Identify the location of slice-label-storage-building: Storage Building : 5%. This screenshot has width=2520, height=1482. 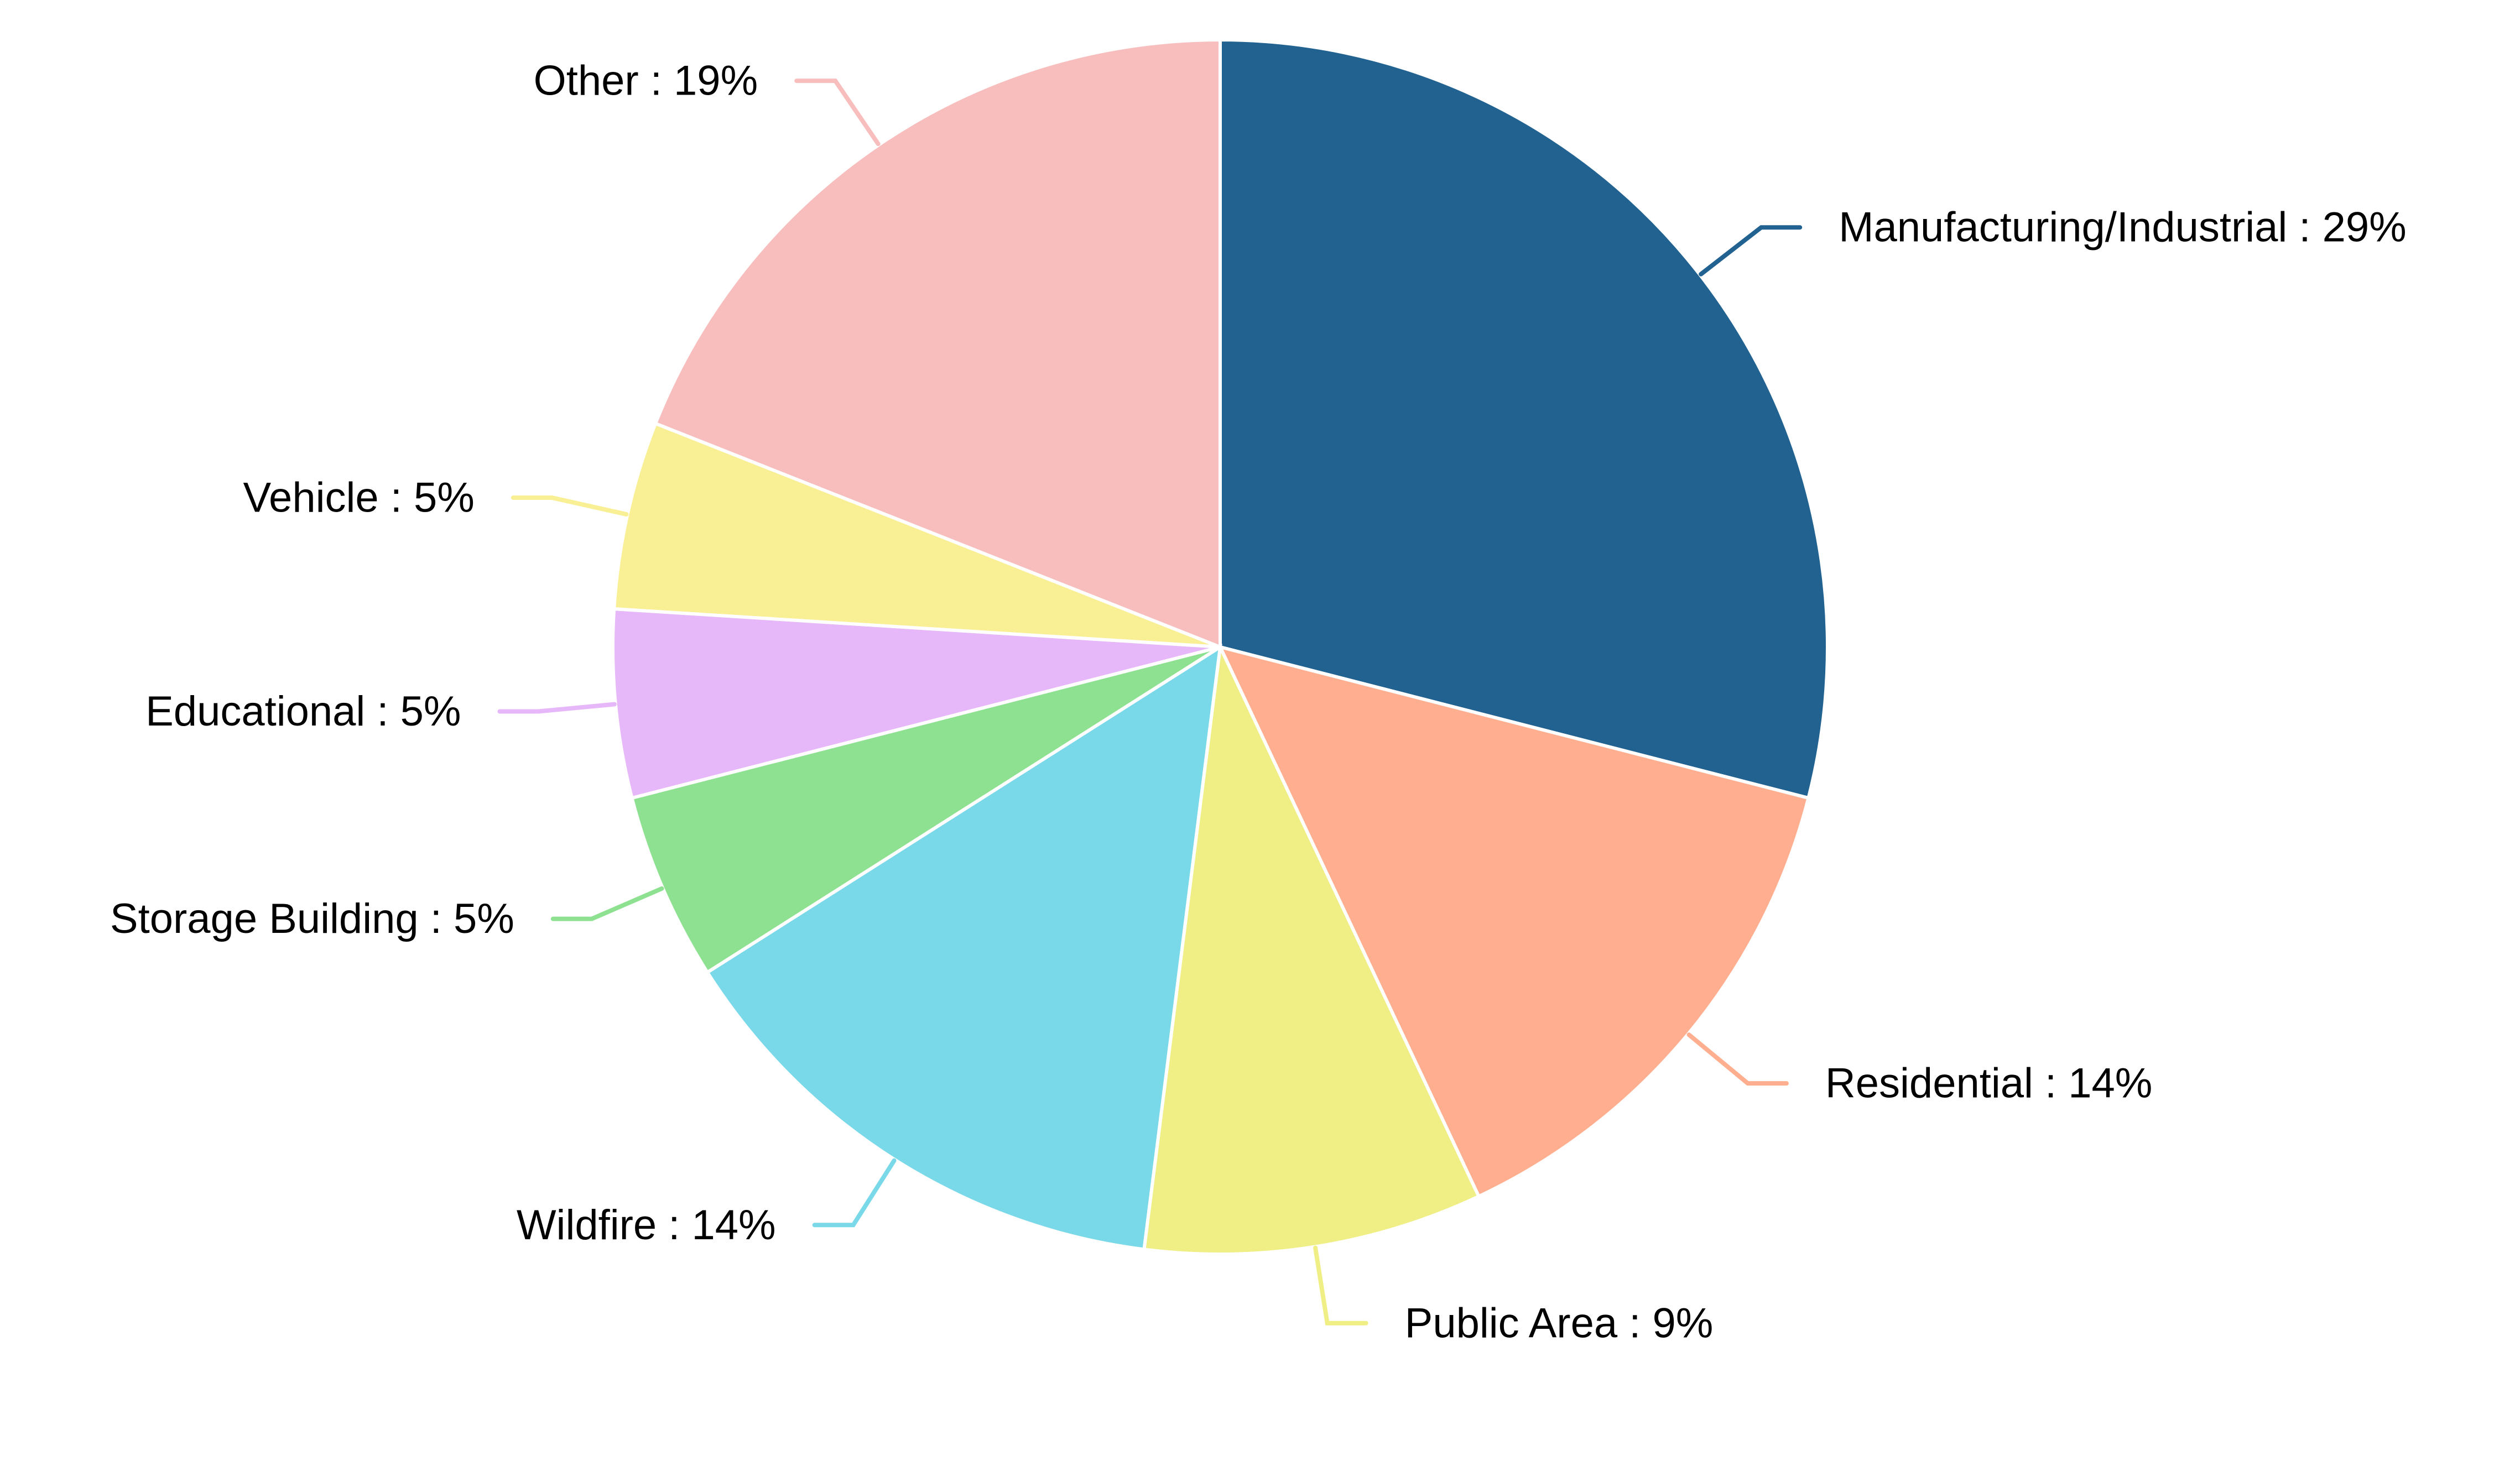
(312, 918).